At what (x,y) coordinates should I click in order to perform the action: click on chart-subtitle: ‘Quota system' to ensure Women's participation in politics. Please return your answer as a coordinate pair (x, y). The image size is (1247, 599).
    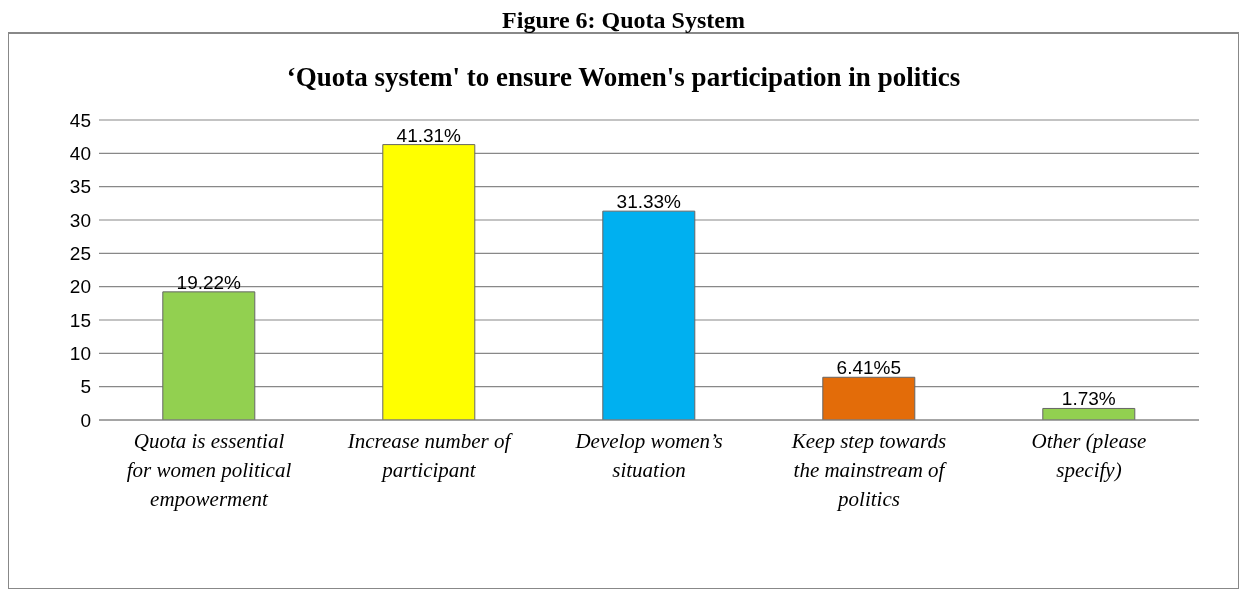
    Looking at the image, I should click on (623, 77).